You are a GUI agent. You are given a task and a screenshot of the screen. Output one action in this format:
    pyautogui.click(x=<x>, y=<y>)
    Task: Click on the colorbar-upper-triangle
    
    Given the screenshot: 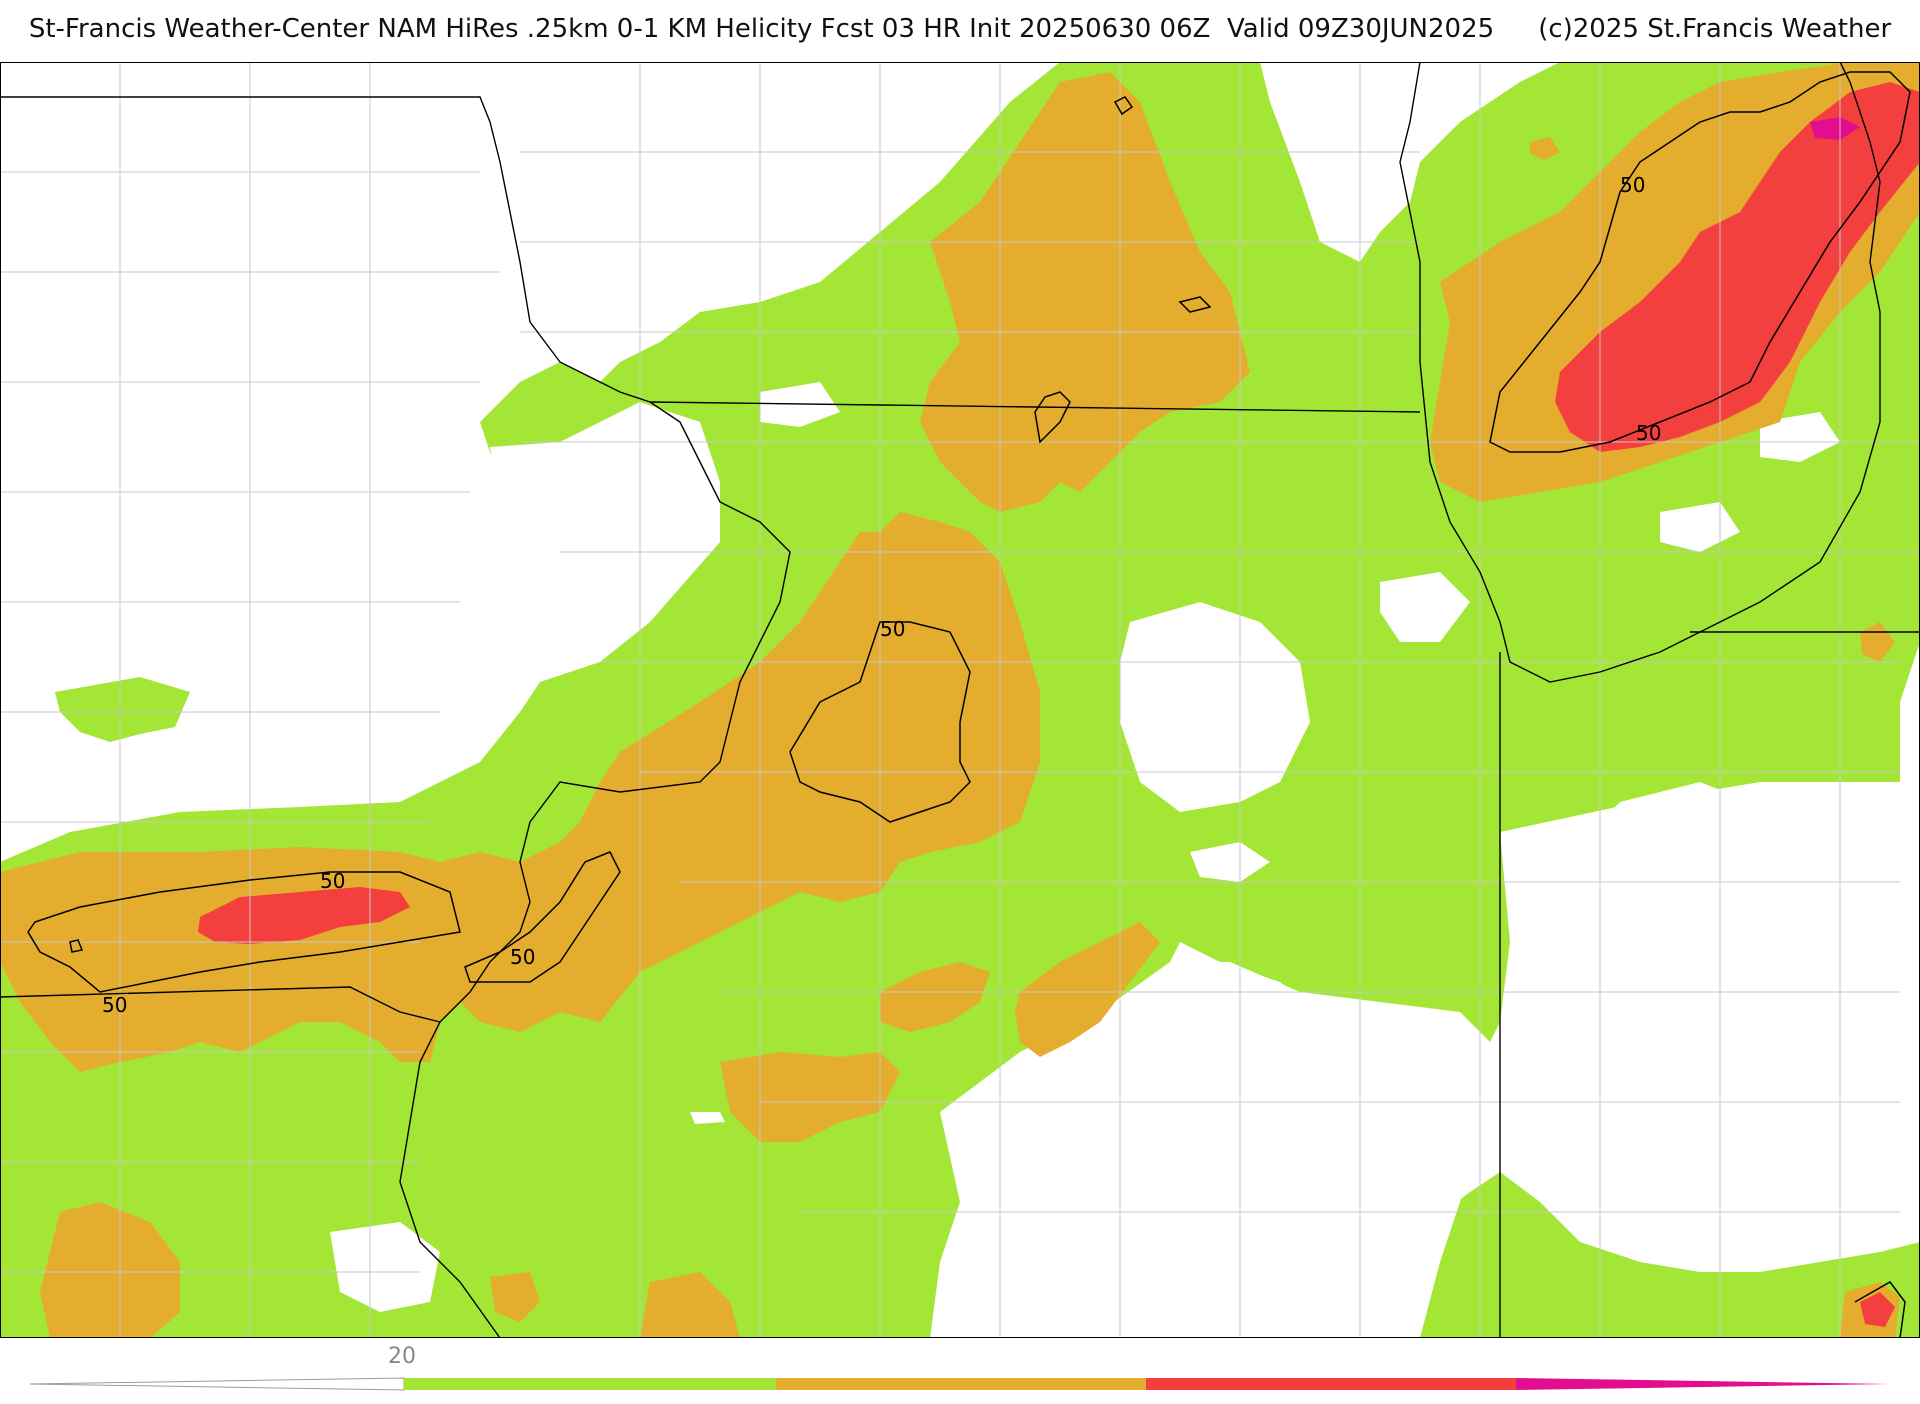 What is the action you would take?
    pyautogui.click(x=1703, y=1384)
    